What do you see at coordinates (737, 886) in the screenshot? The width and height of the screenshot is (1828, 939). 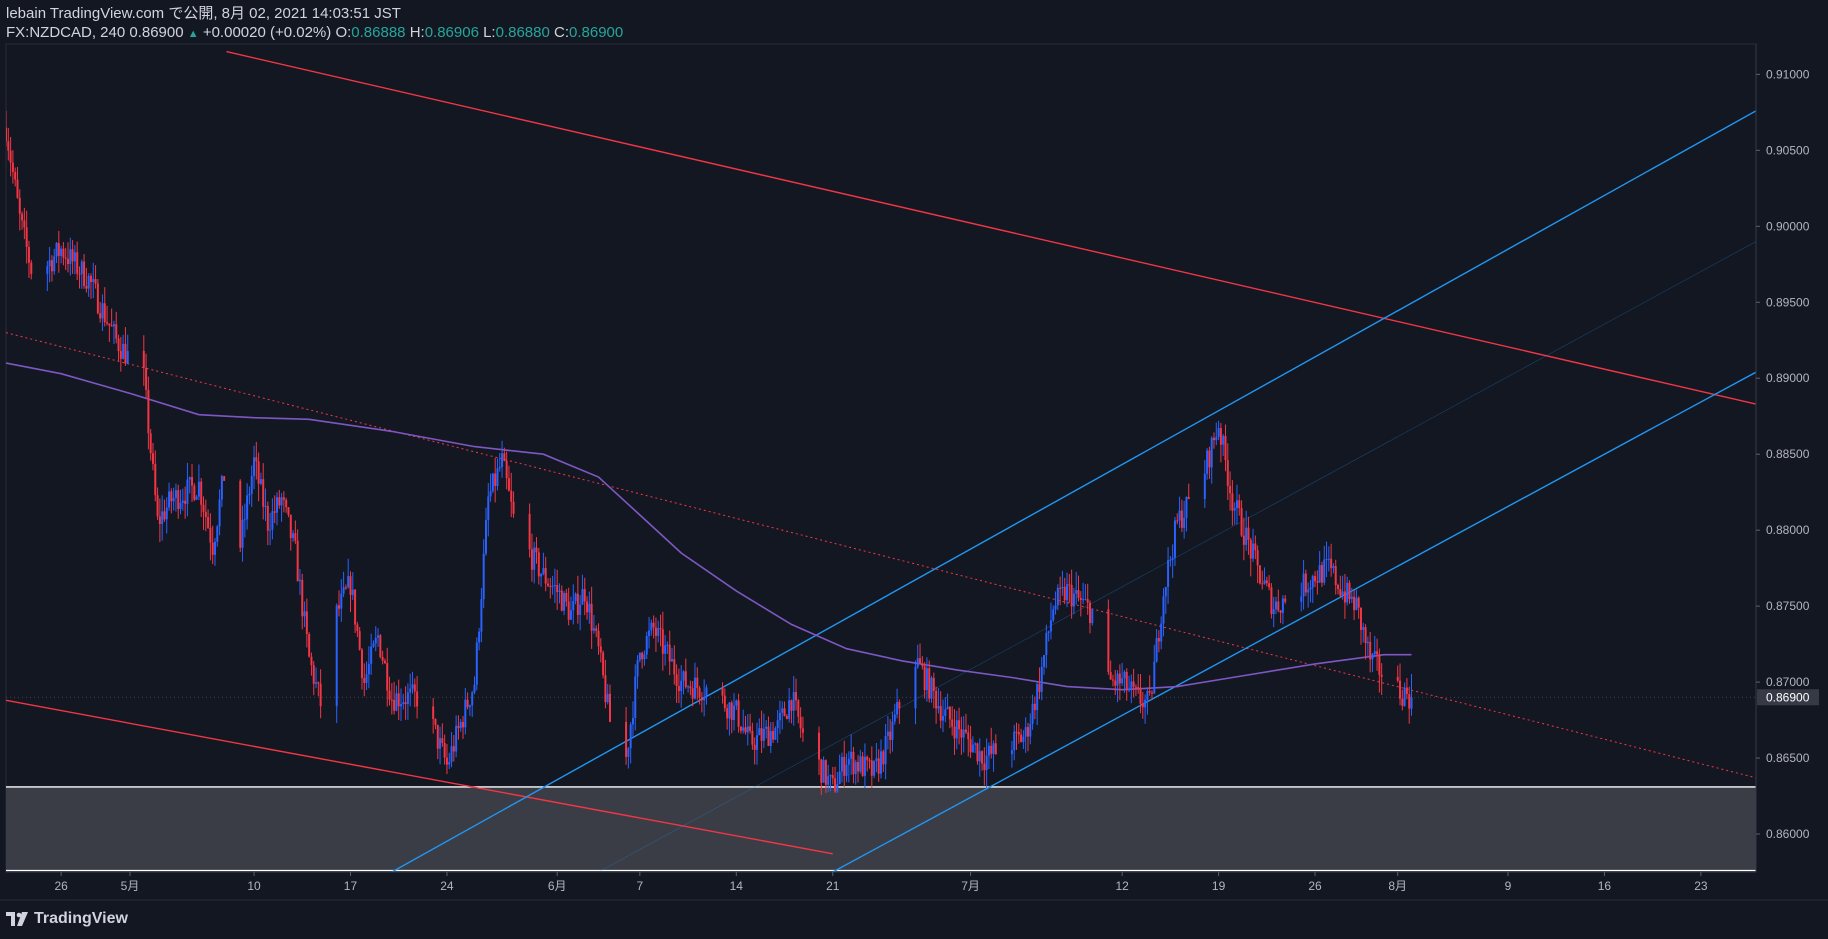 I see `time-tick-label: 14` at bounding box center [737, 886].